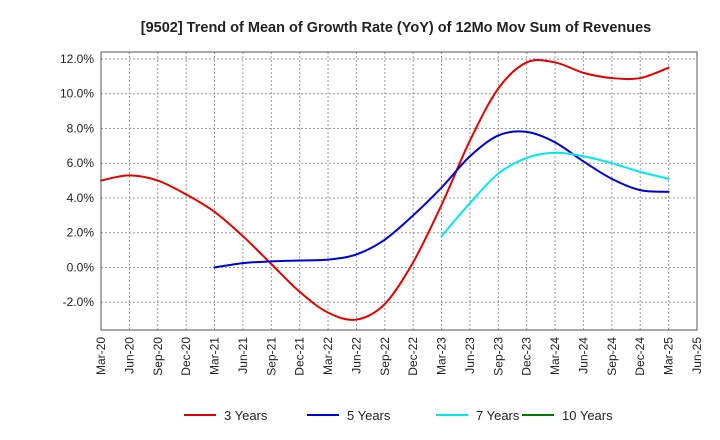 Image resolution: width=720 pixels, height=440 pixels. Describe the element at coordinates (77, 180) in the screenshot. I see `y-axis: -2.0% 0.0% 2.0% 4.0% 6.0% 8.0% 10.0% 12.0%` at that location.